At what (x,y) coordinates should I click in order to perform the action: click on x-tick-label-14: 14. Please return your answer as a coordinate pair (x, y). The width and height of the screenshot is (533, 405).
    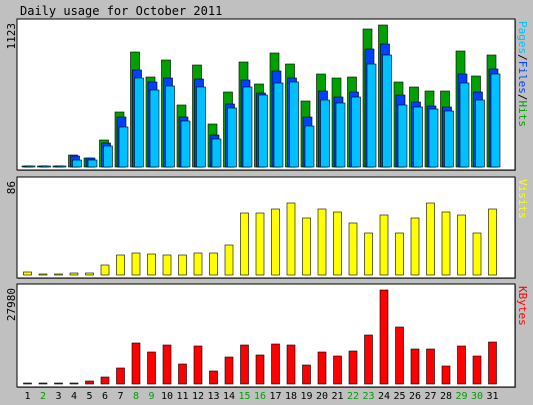
    Looking at the image, I should click on (229, 396).